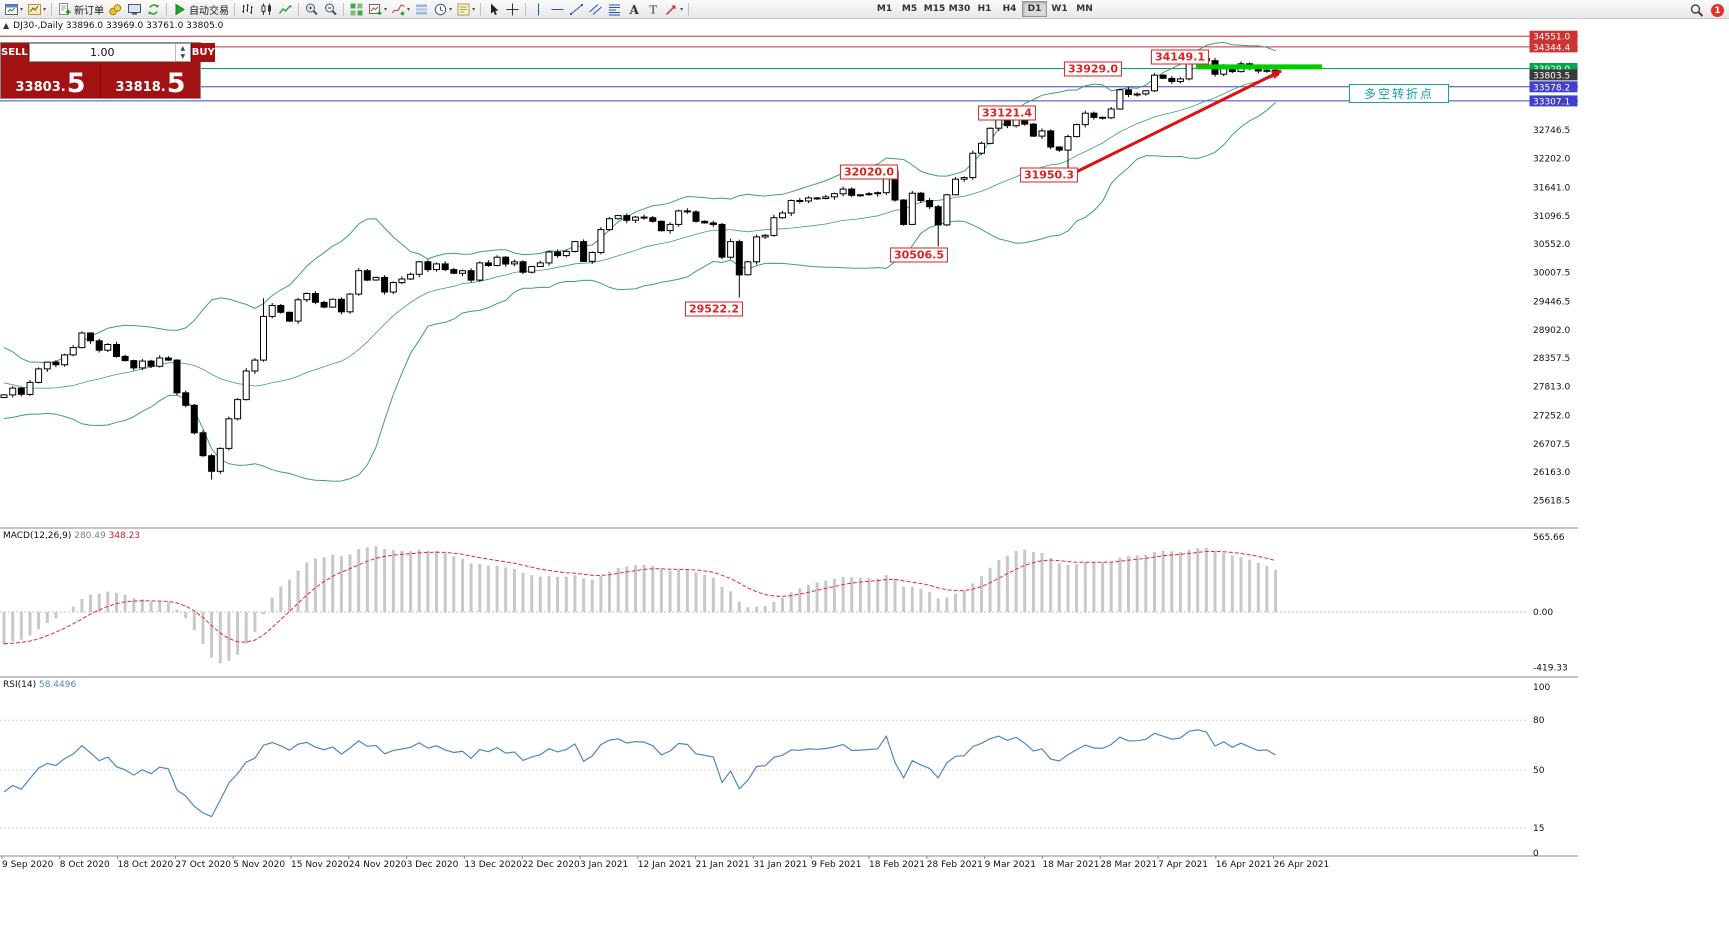  What do you see at coordinates (1549, 538) in the screenshot?
I see `svg-text: 565.66` at bounding box center [1549, 538].